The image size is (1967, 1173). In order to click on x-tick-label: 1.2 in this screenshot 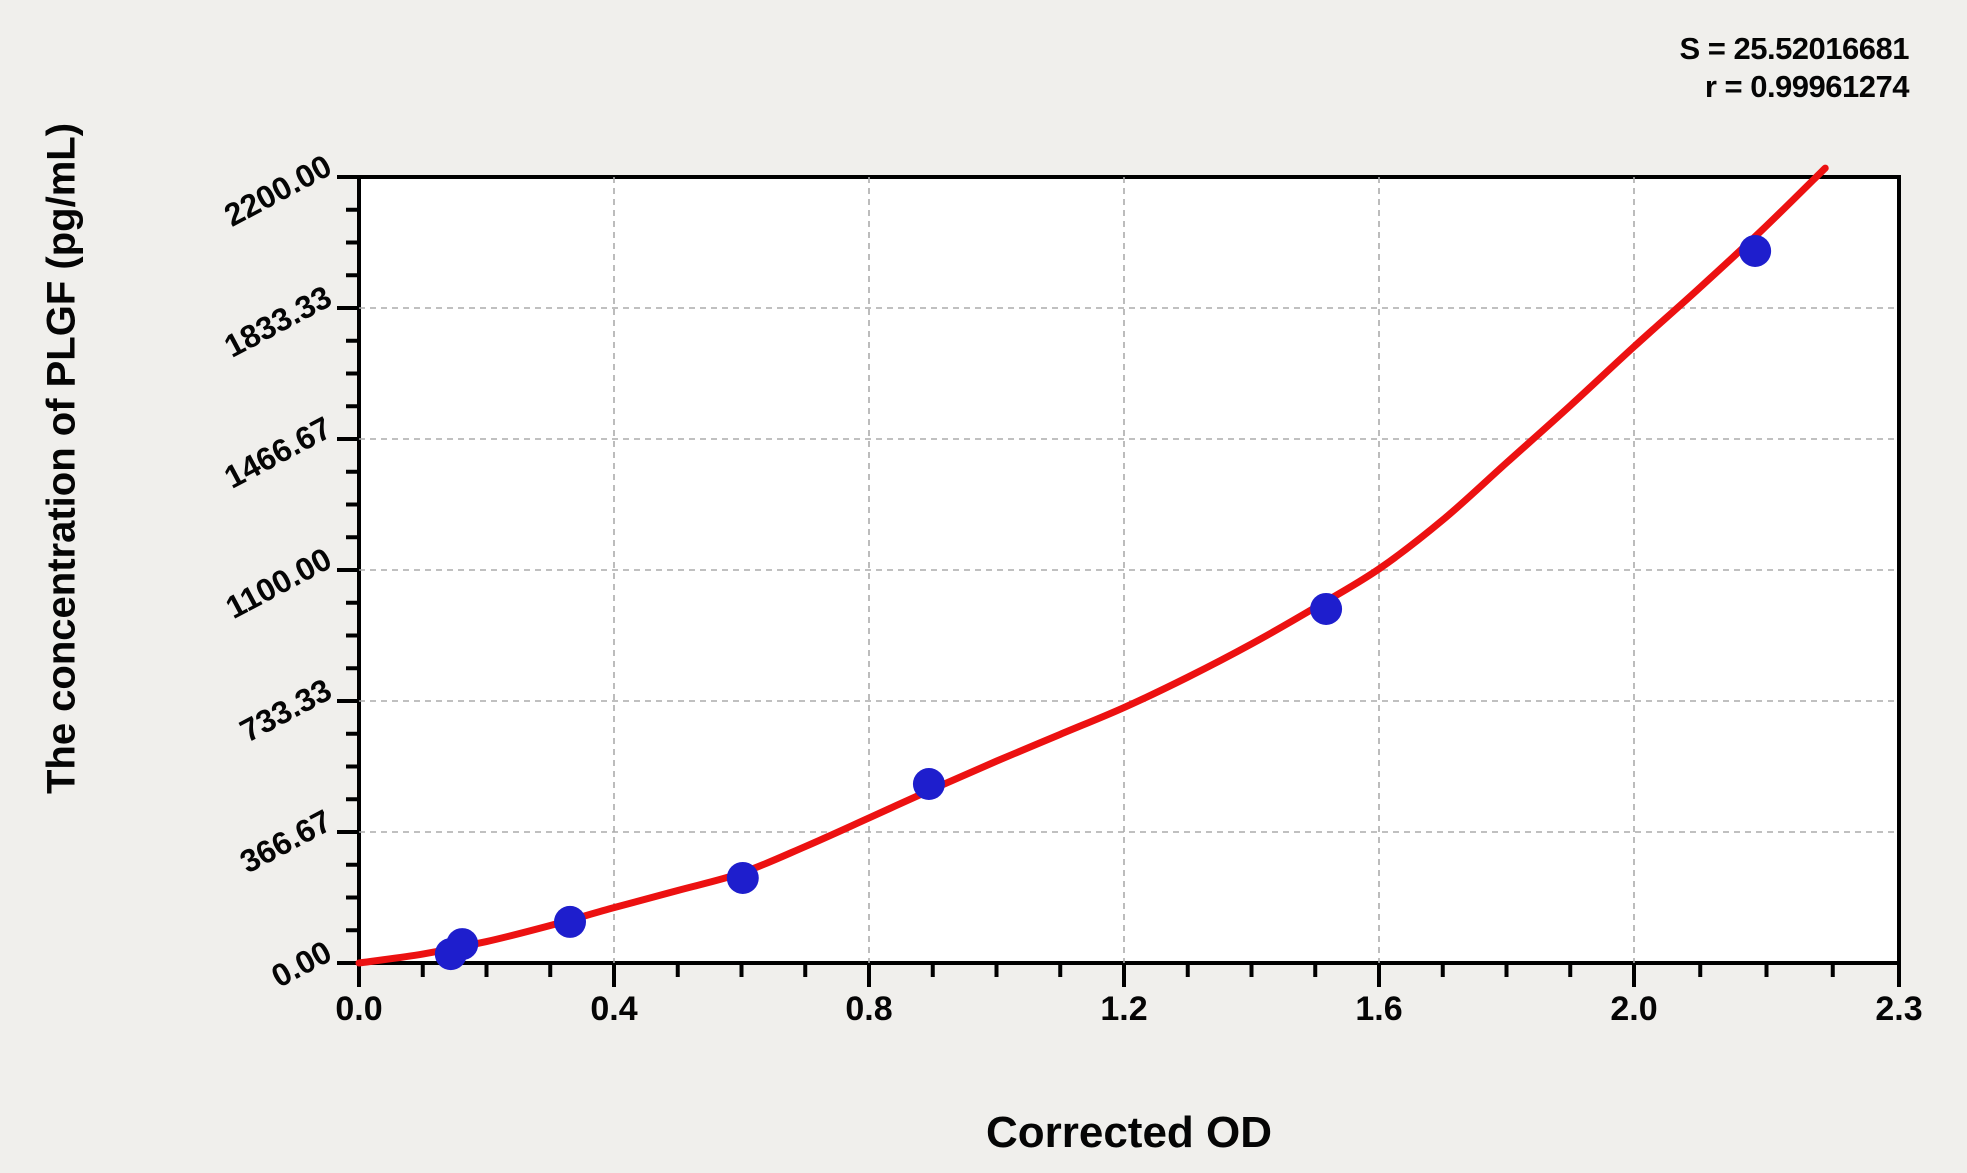, I will do `click(1123, 1009)`.